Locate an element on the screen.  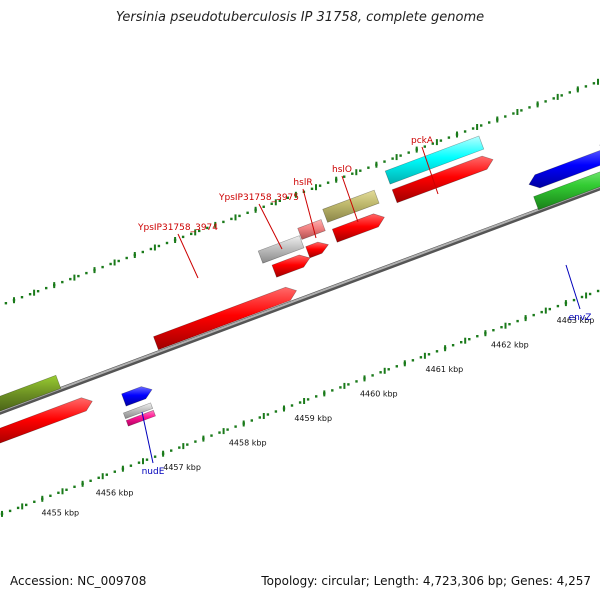
hslo-cds is located at coordinates (358, 228).